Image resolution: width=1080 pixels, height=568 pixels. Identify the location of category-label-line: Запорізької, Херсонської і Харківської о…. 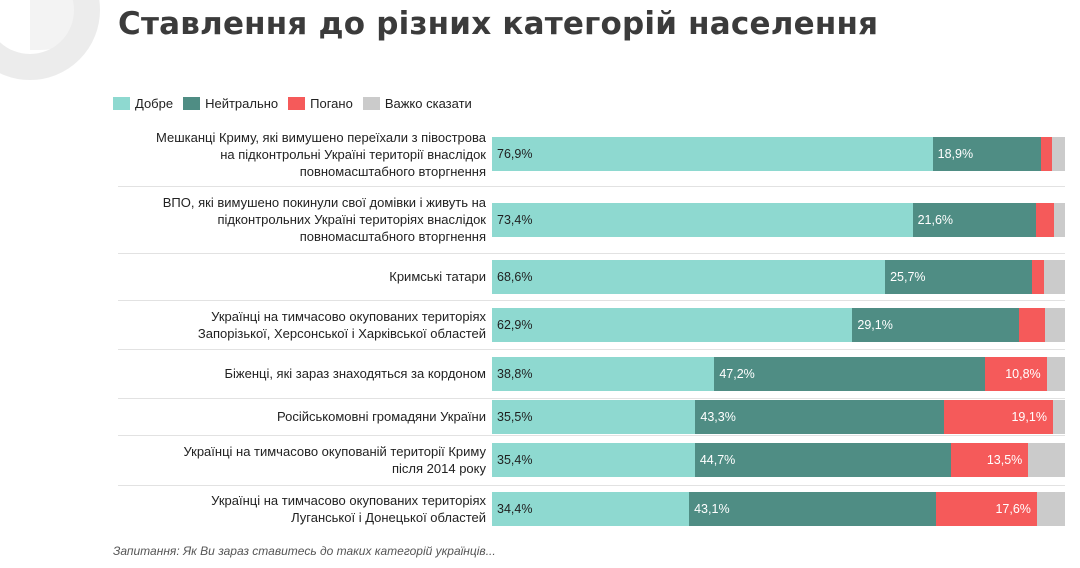
(341, 333).